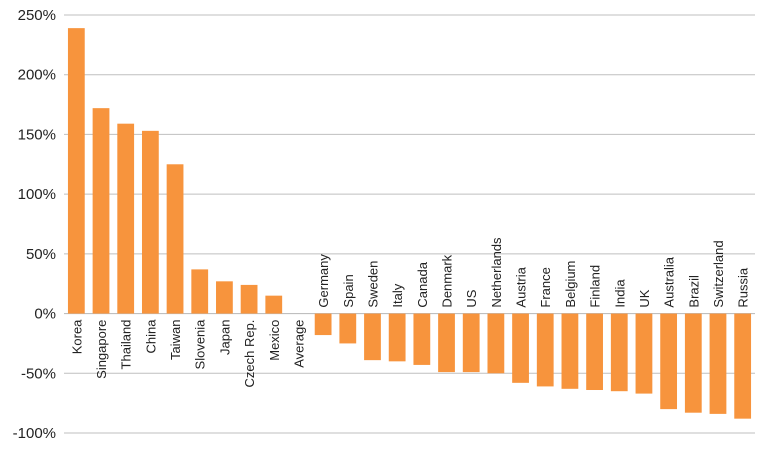 This screenshot has height=457, width=773. What do you see at coordinates (224, 297) in the screenshot?
I see `bar-japan` at bounding box center [224, 297].